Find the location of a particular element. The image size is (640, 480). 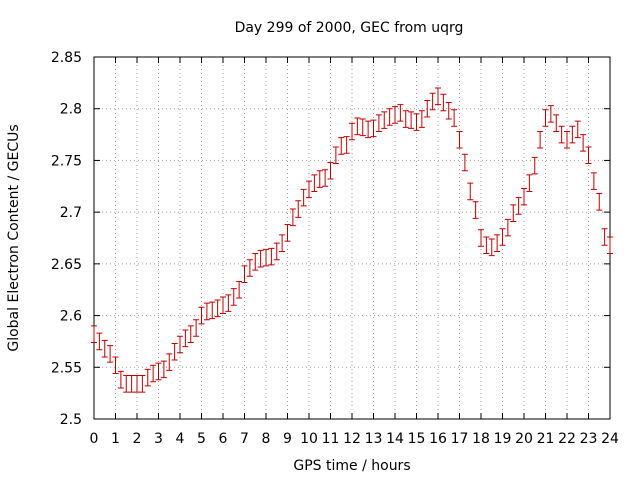

x-tick-label: 19 is located at coordinates (503, 439).